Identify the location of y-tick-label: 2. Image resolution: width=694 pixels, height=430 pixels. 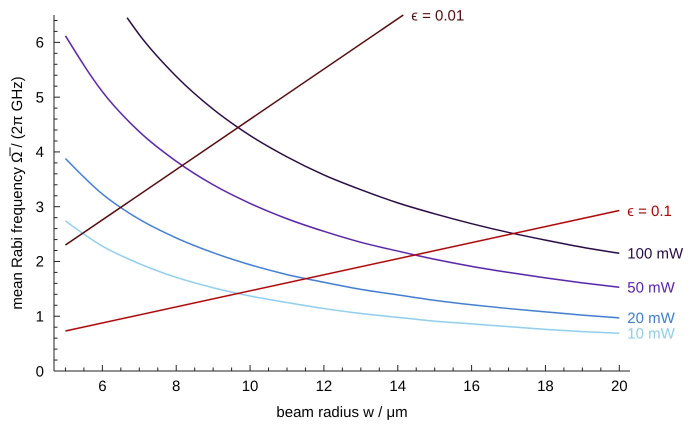
(40, 262).